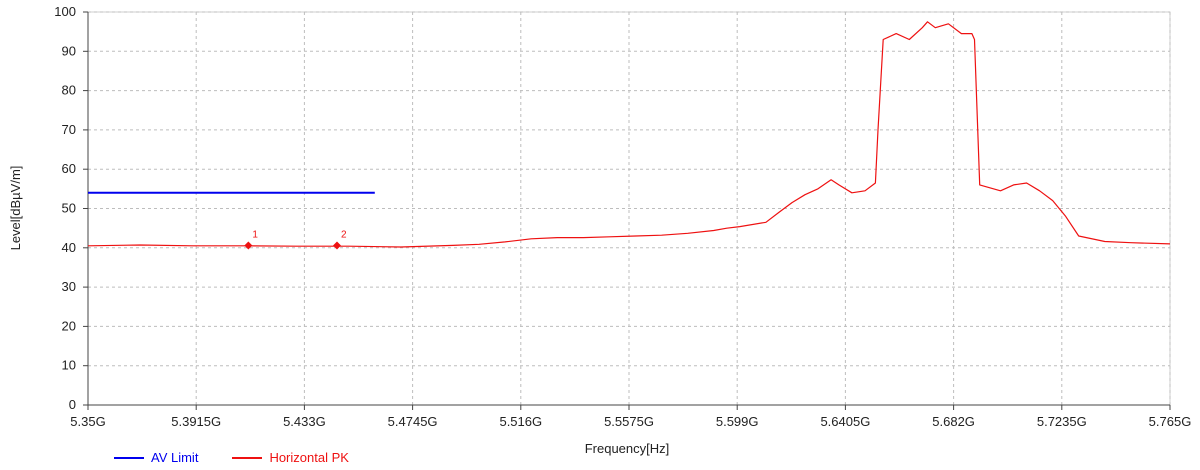 The image size is (1200, 470). I want to click on y-tick-label: 90, so click(69, 50).